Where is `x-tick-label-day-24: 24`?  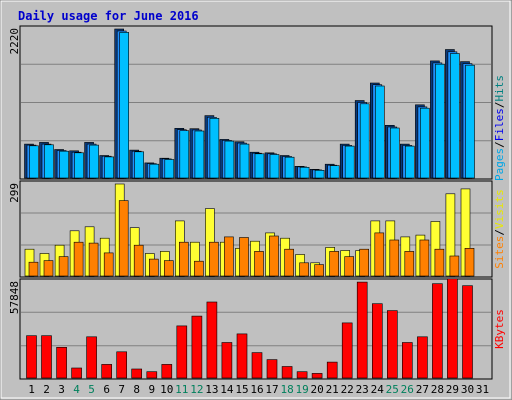 x-tick-label-day-24: 24 is located at coordinates (378, 389).